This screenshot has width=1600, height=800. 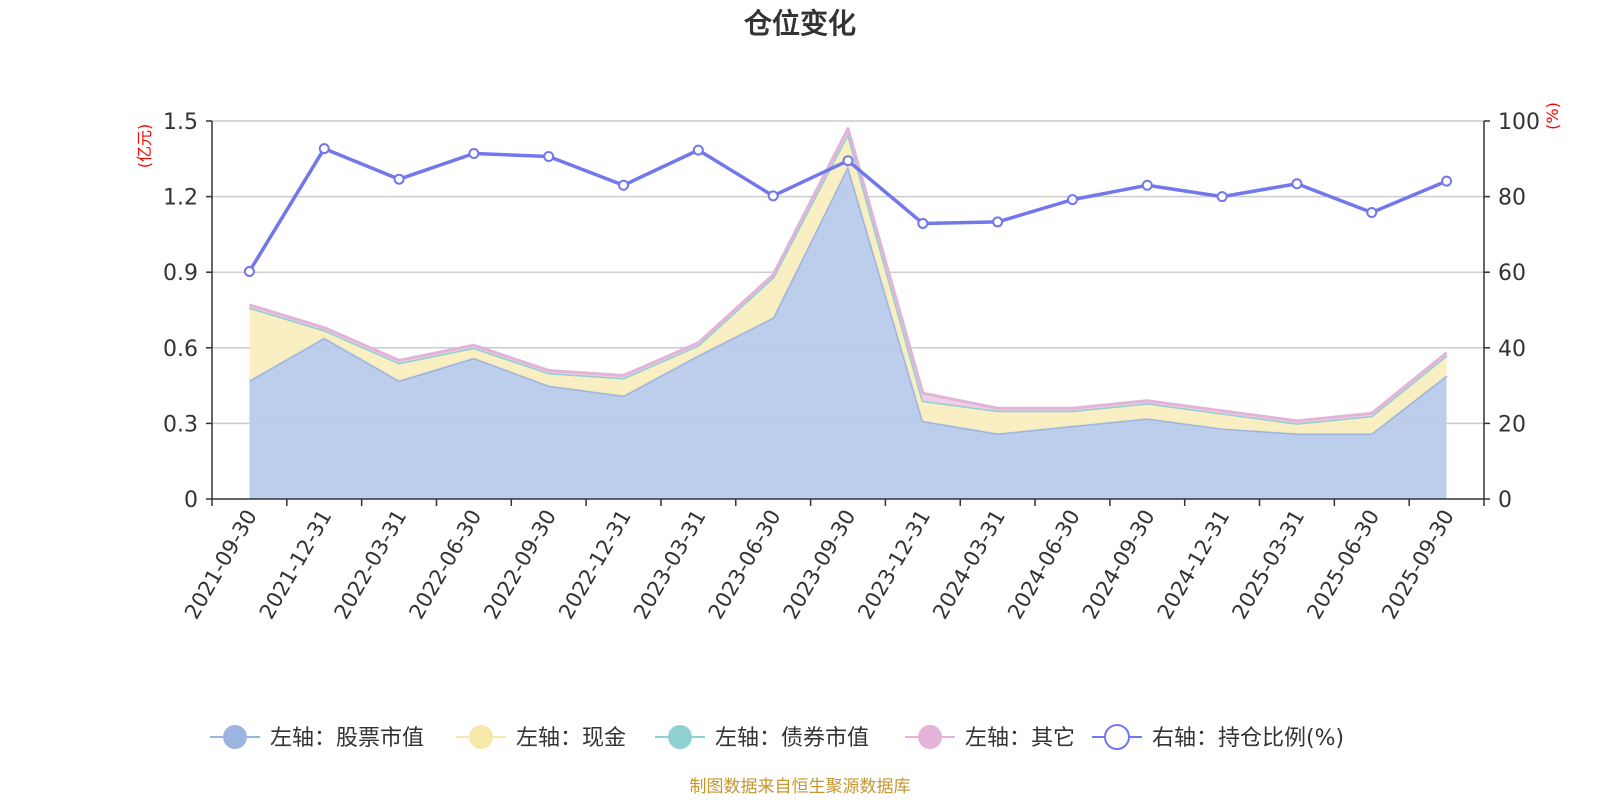 I want to click on x-tick-label: 2021-12-31, so click(x=296, y=565).